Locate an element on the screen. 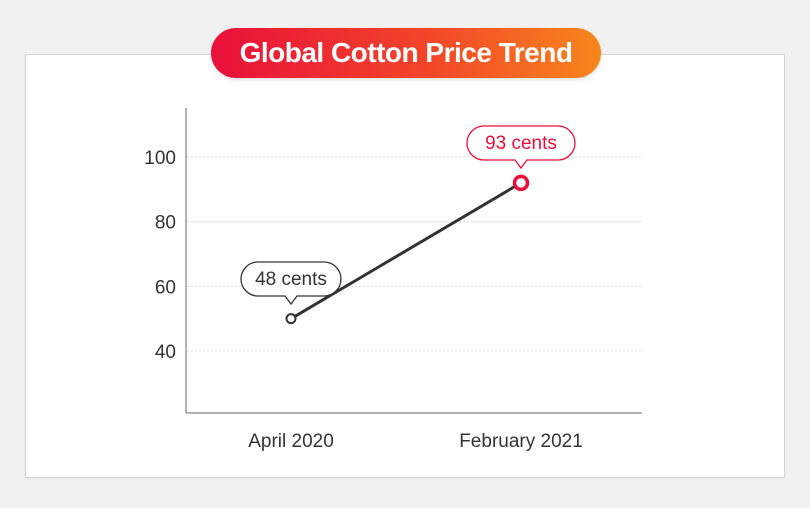 The width and height of the screenshot is (810, 508). data-label-callout-2: 93 cents is located at coordinates (521, 147).